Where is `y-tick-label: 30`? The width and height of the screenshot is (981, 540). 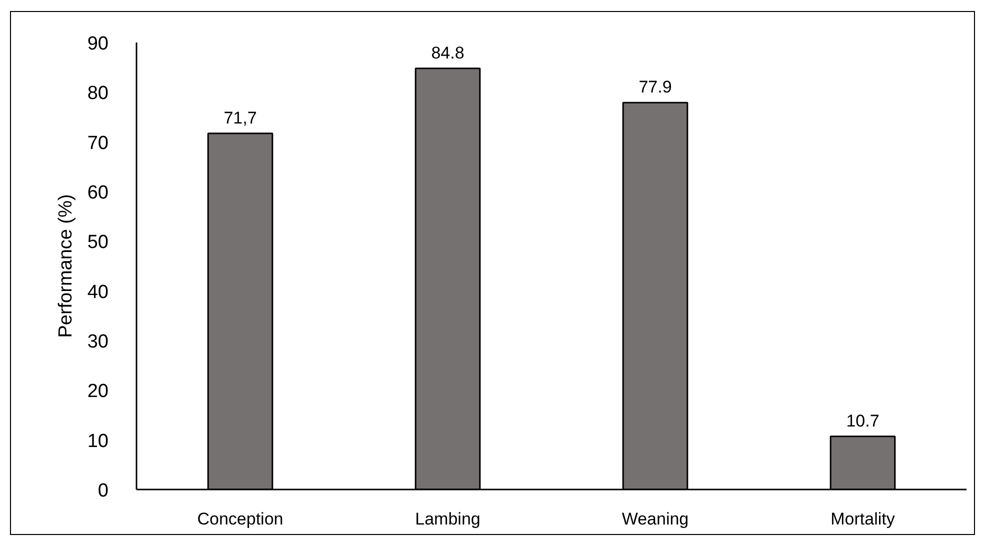 y-tick-label: 30 is located at coordinates (98, 342).